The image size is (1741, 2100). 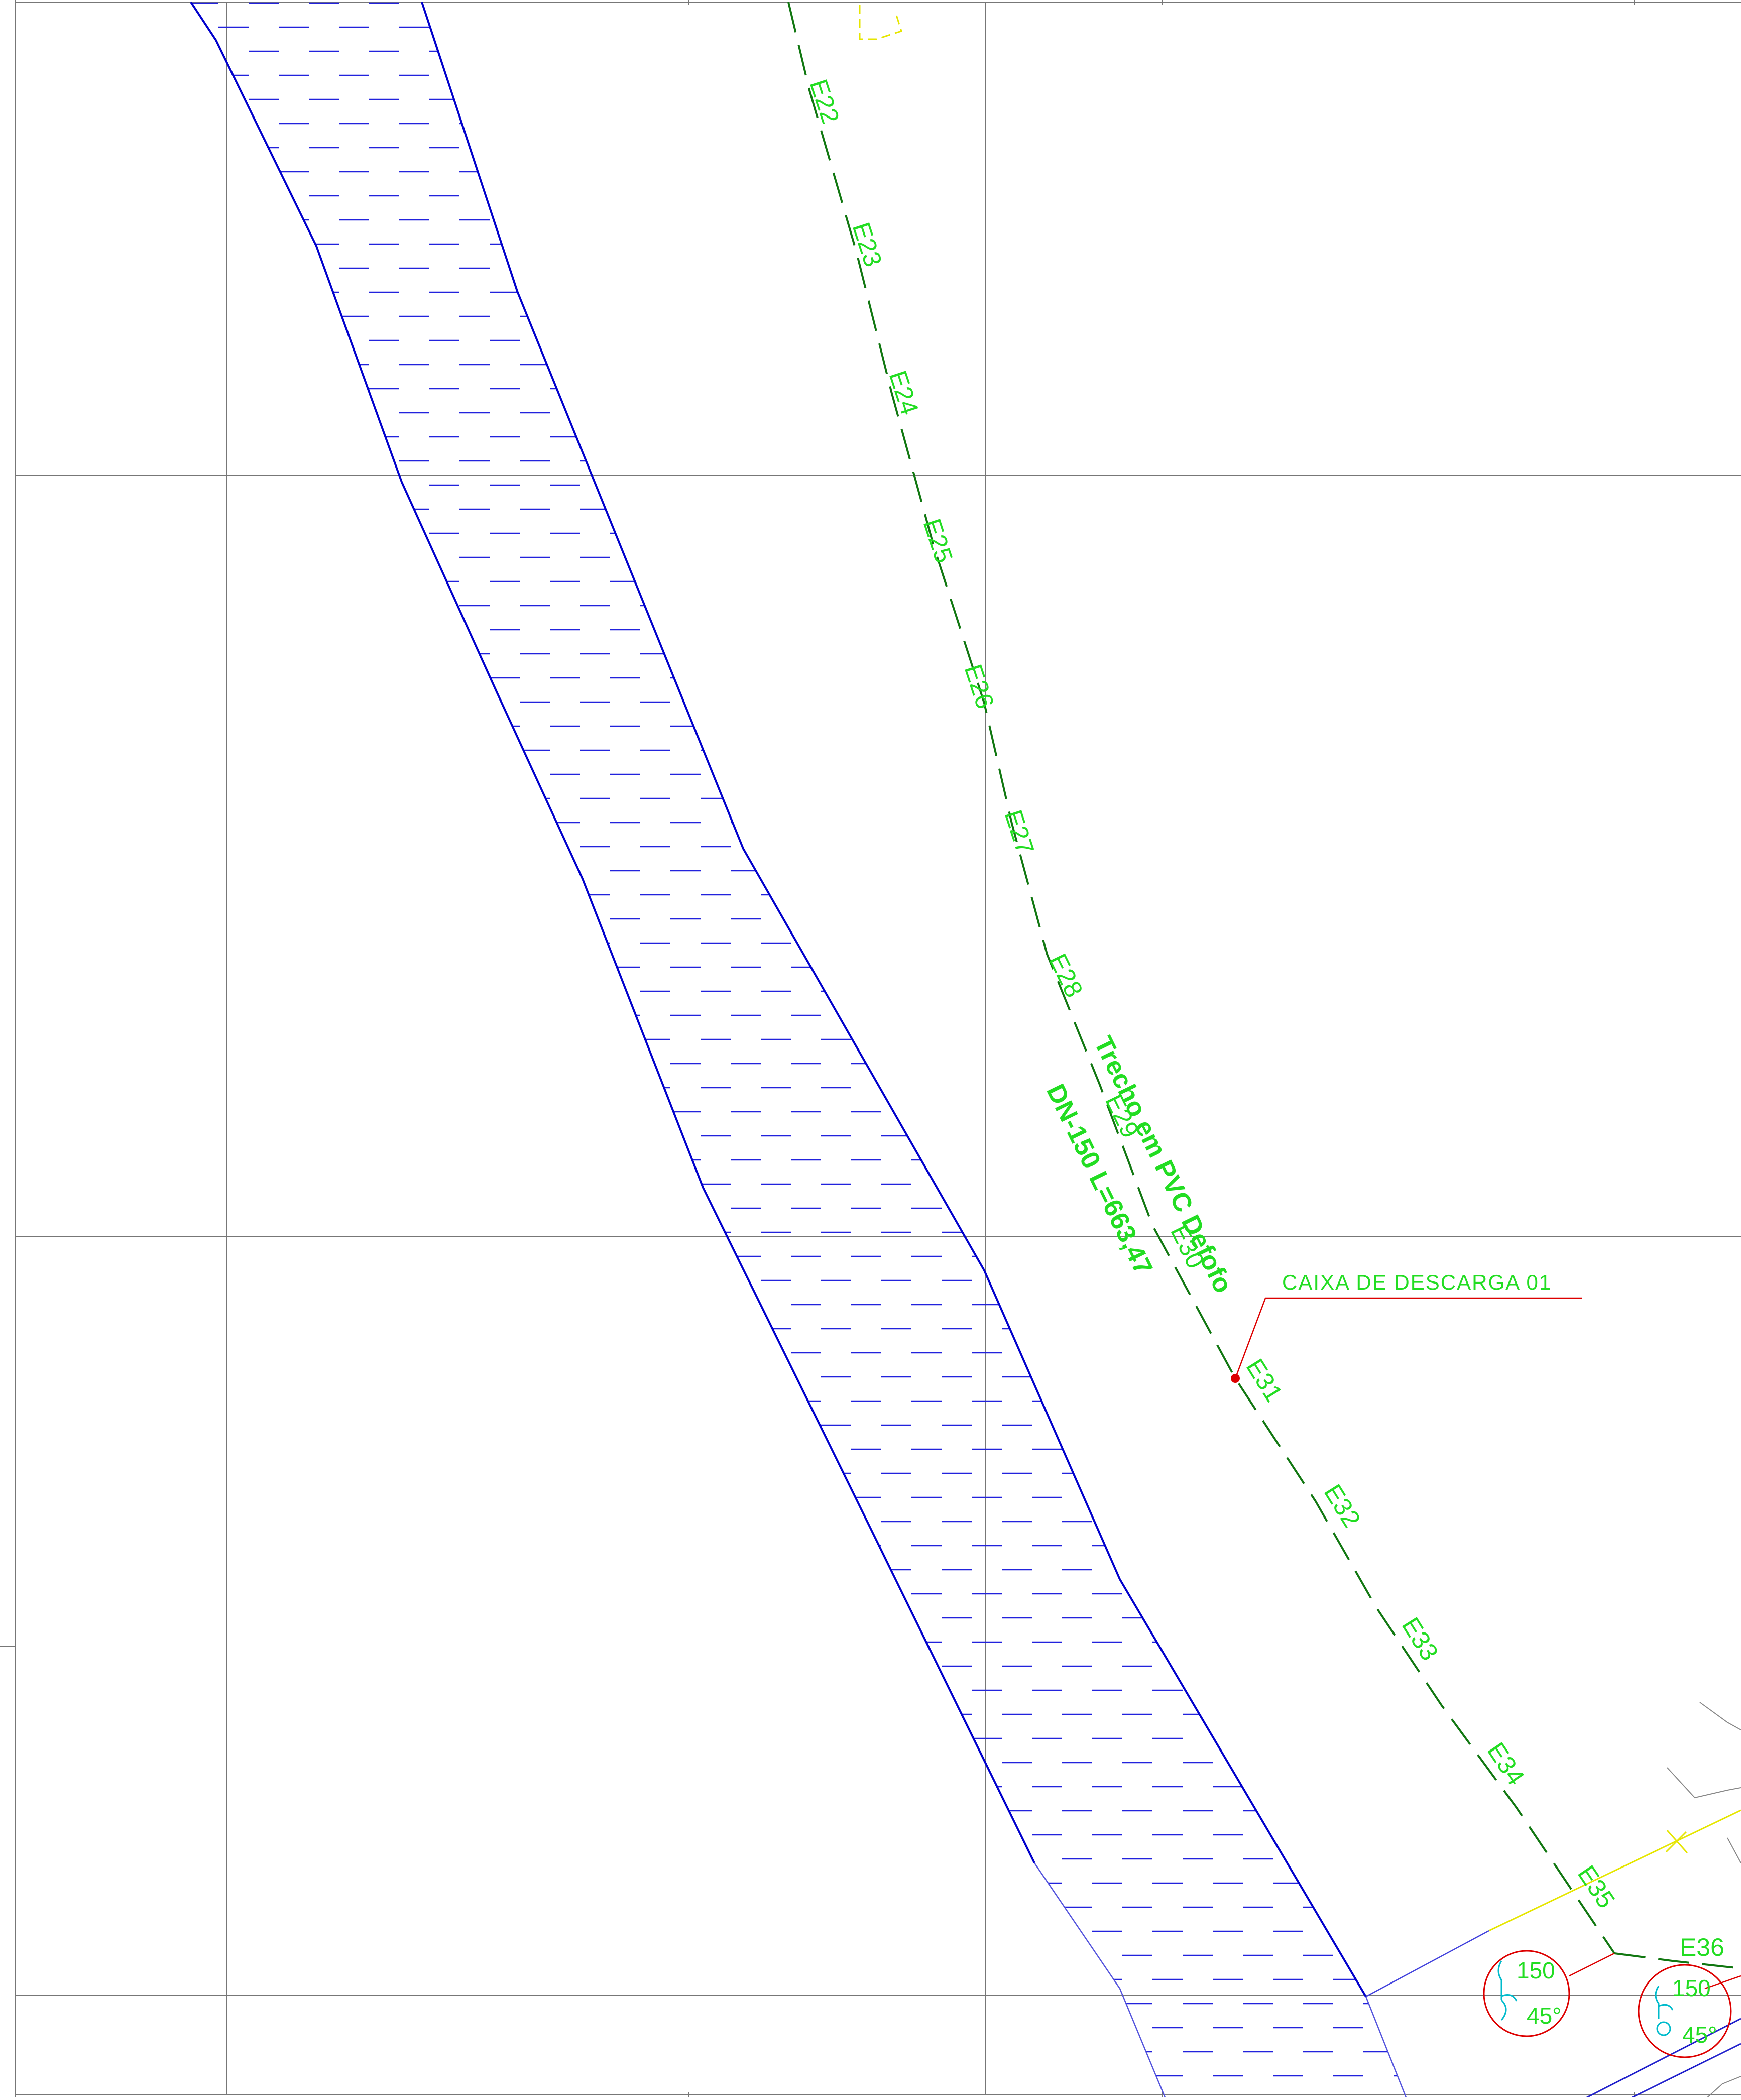 I want to click on station-label: E26, so click(x=980, y=686).